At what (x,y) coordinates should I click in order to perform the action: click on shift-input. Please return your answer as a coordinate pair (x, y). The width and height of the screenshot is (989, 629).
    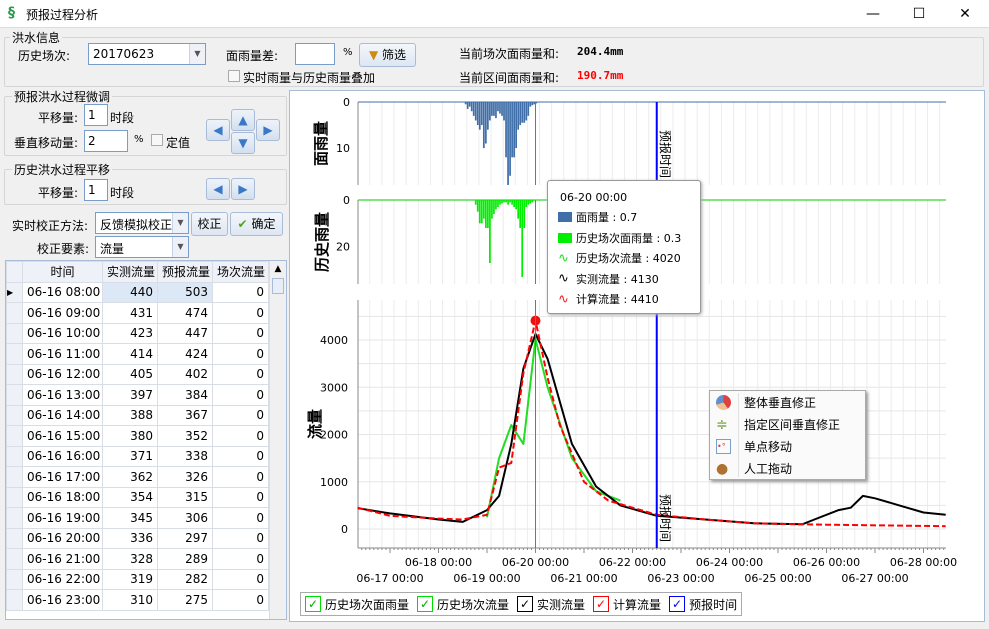
    Looking at the image, I should click on (96, 115).